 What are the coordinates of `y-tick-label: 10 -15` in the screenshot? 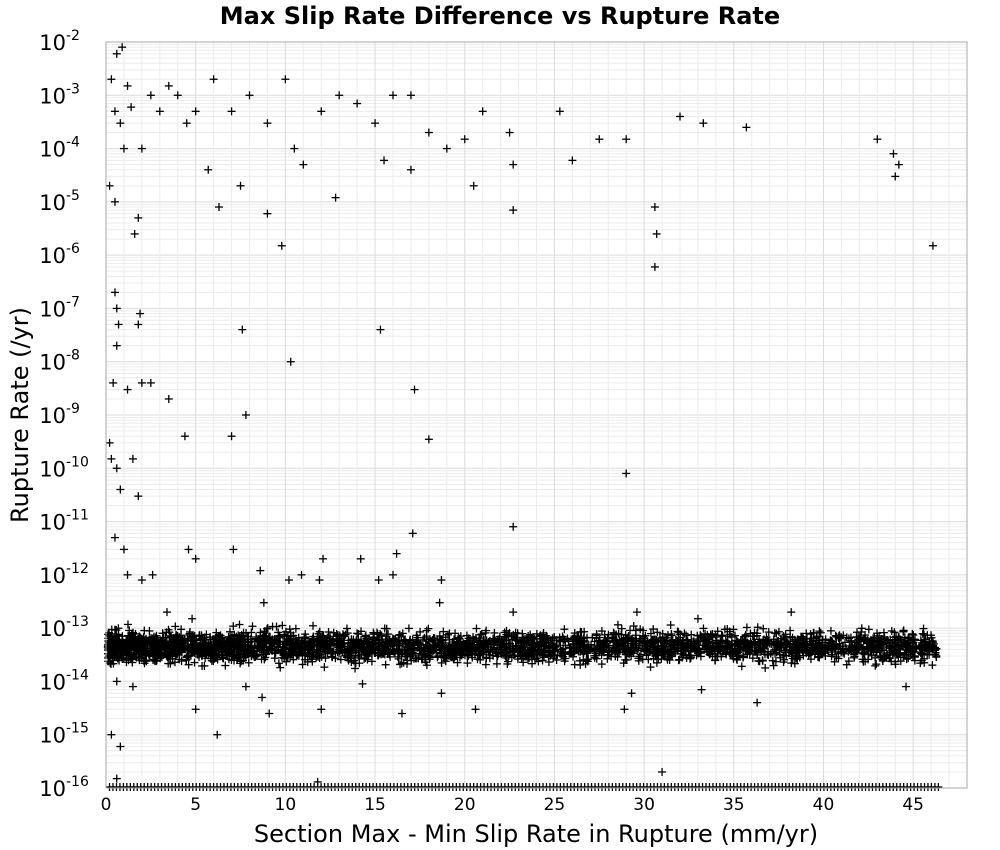 It's located at (64, 734).